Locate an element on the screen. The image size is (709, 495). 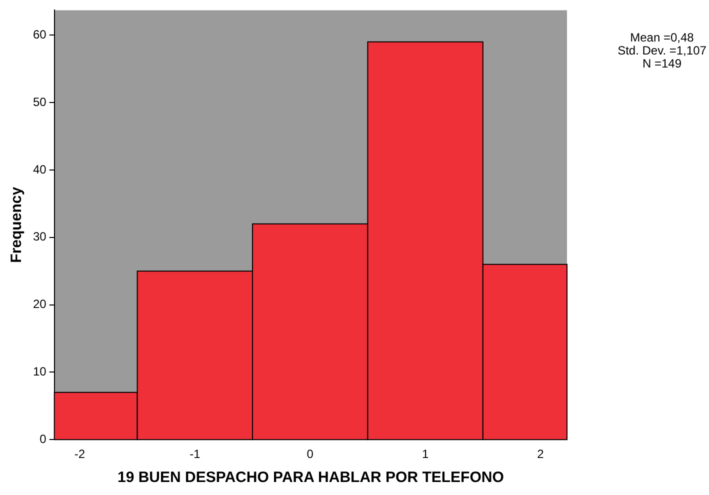
y-axis-title: Frequency is located at coordinates (17, 224).